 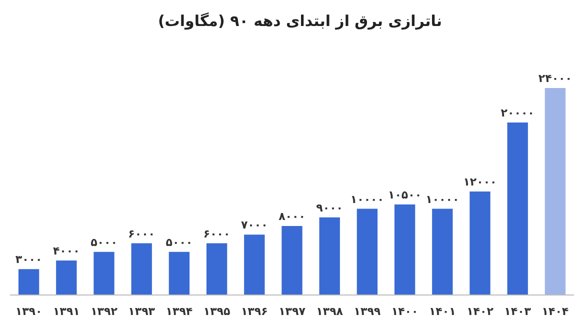 What do you see at coordinates (300, 21) in the screenshot?
I see `chart-title: ناترازی برق از ابتدای دهه ۹۰ (مگاوات)` at bounding box center [300, 21].